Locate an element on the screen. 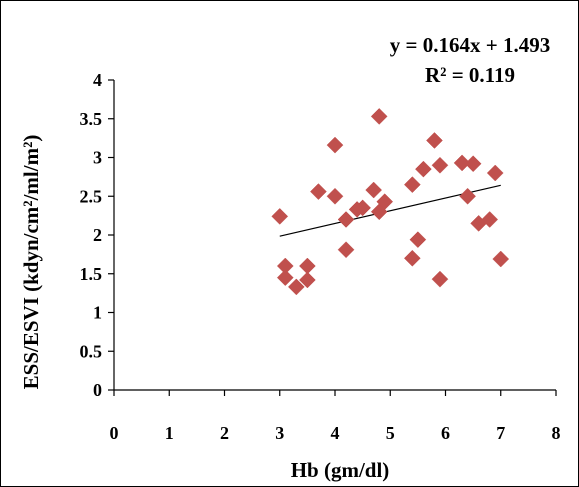 Image resolution: width=579 pixels, height=487 pixels. y-tick-label: 1.5 is located at coordinates (91, 274).